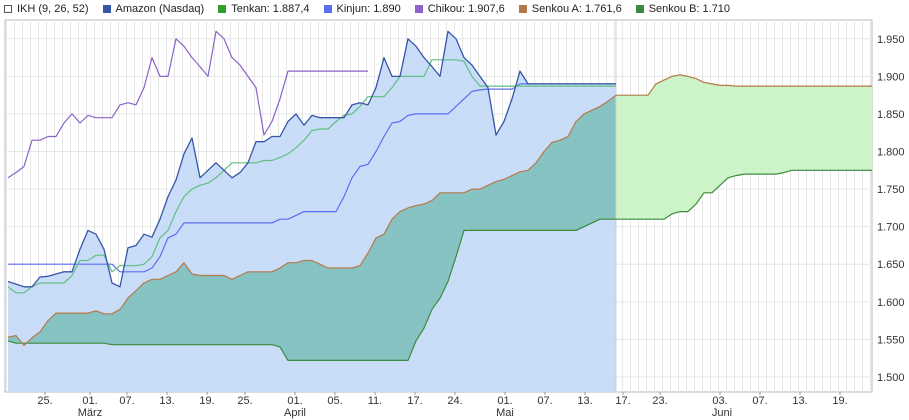 The width and height of the screenshot is (909, 420). What do you see at coordinates (659, 401) in the screenshot?
I see `x-tick-label: 23.` at bounding box center [659, 401].